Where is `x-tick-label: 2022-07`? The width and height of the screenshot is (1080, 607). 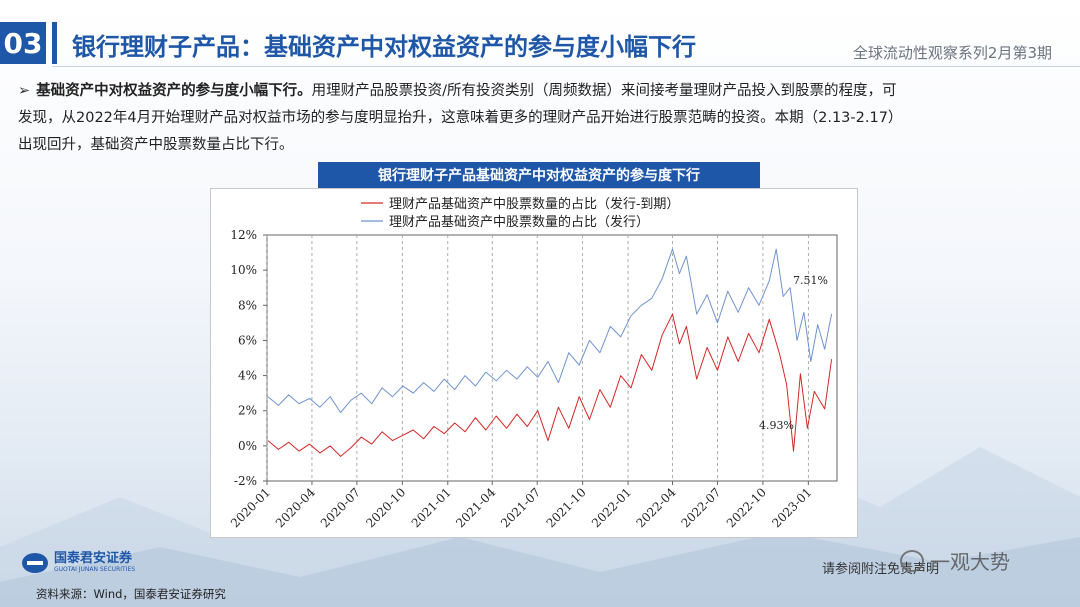 x-tick-label: 2022-07 is located at coordinates (700, 507).